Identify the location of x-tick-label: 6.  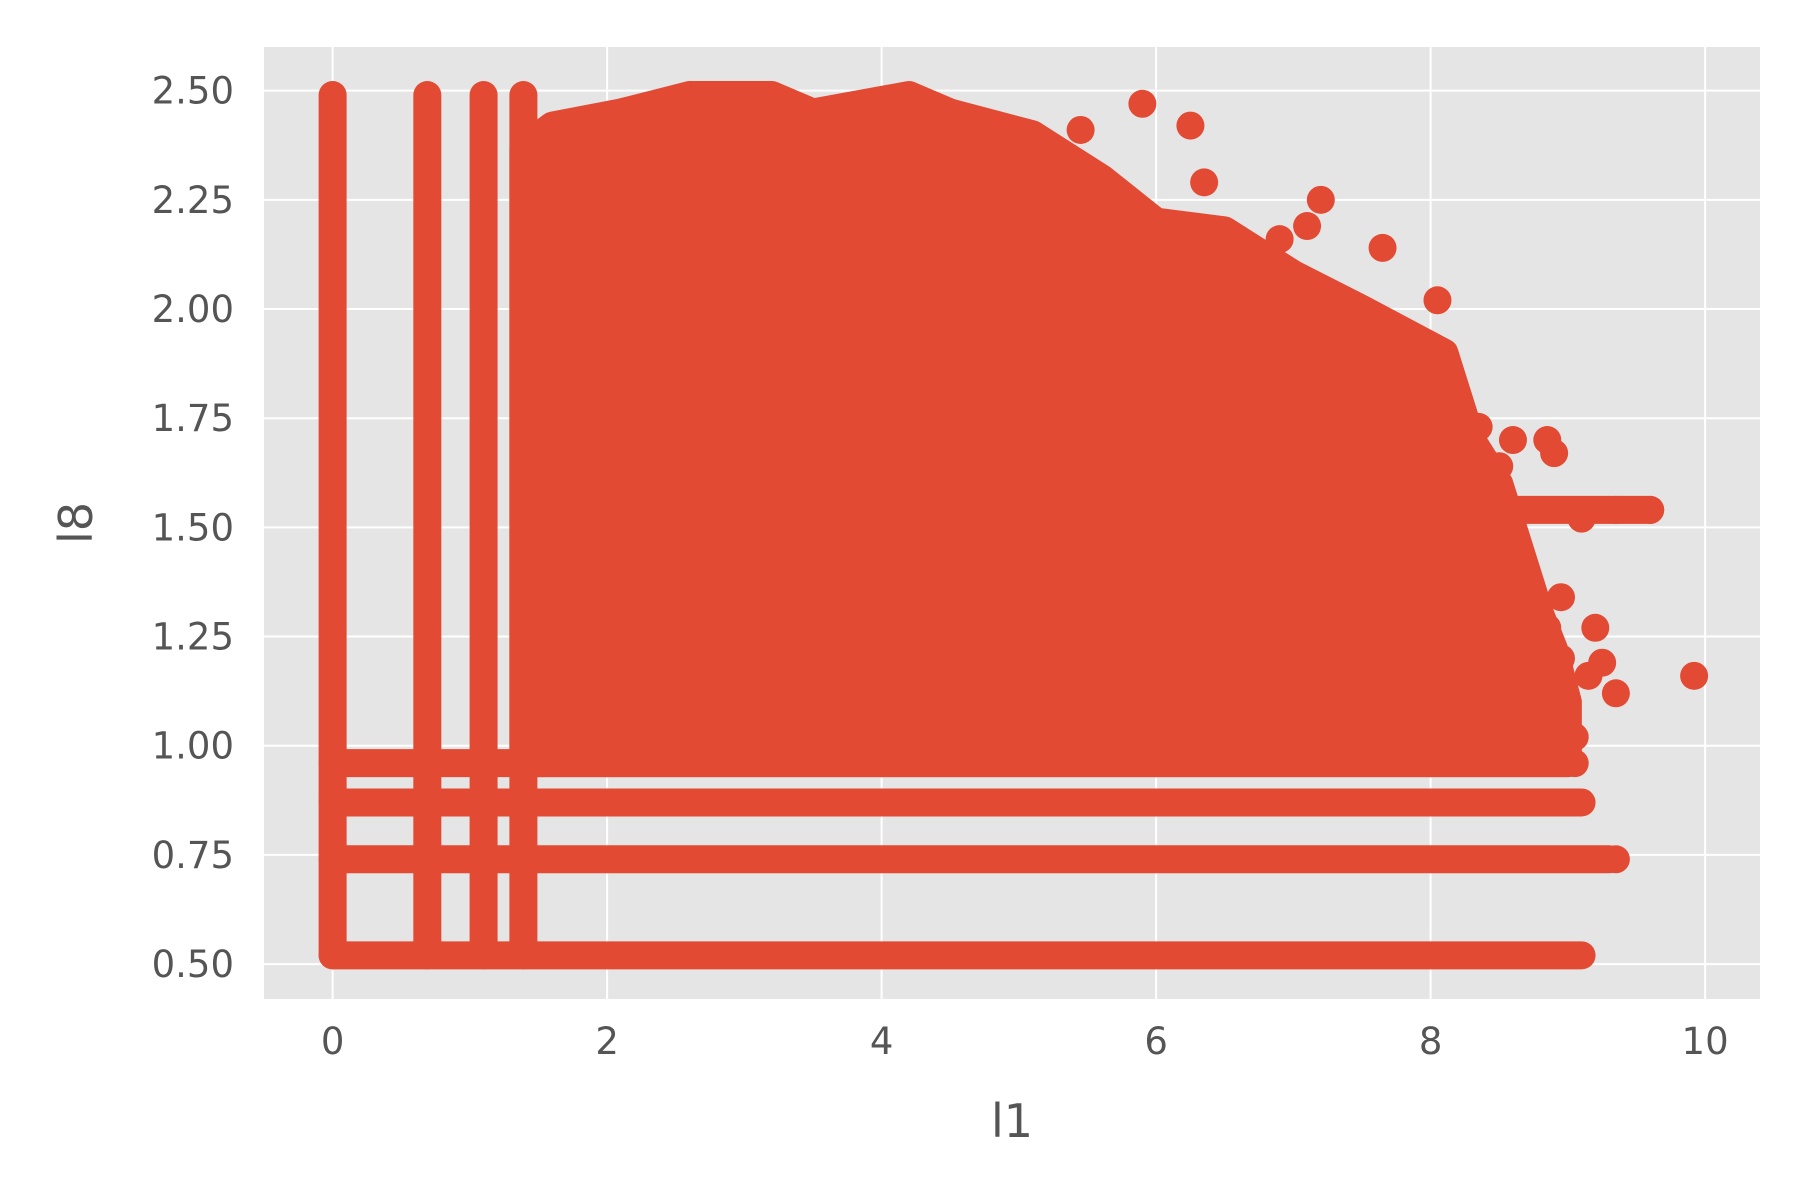
(1156, 1041).